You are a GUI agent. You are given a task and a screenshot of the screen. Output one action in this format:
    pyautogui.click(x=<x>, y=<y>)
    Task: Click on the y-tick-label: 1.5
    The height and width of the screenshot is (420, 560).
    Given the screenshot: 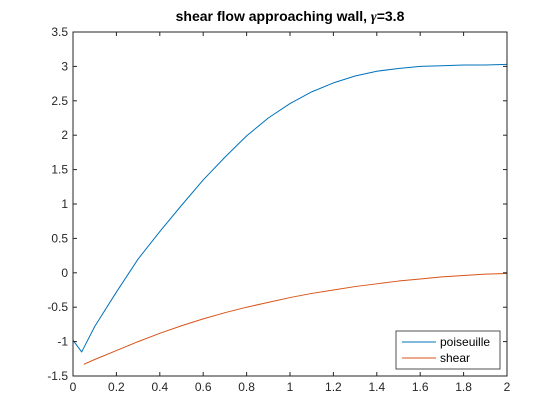 What is the action you would take?
    pyautogui.click(x=59, y=170)
    